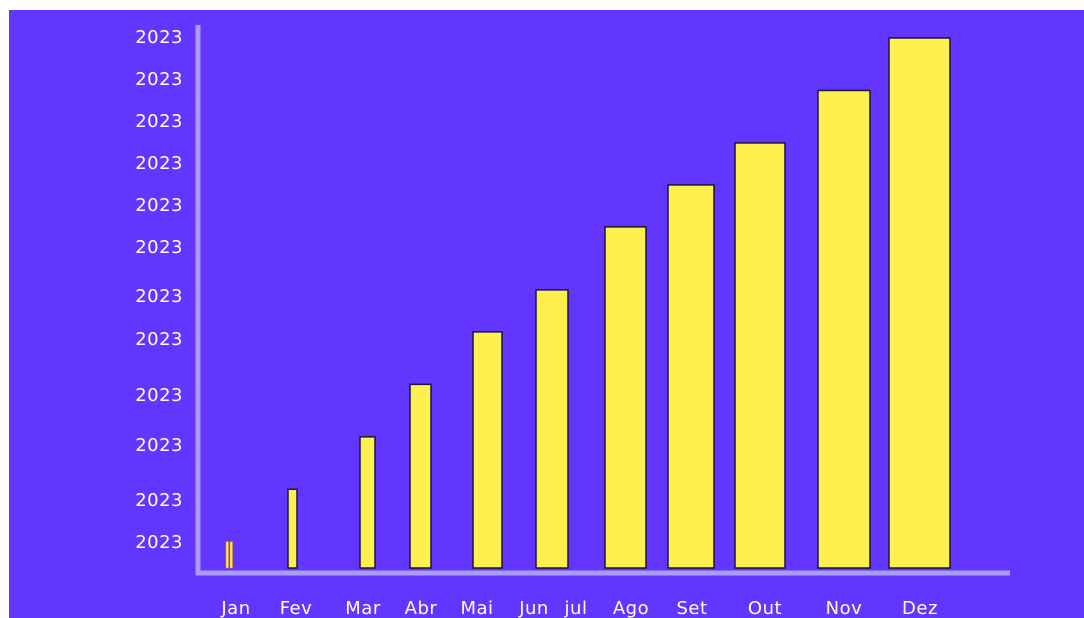 The image size is (1084, 618). Describe the element at coordinates (844, 329) in the screenshot. I see `bar-nov` at that location.